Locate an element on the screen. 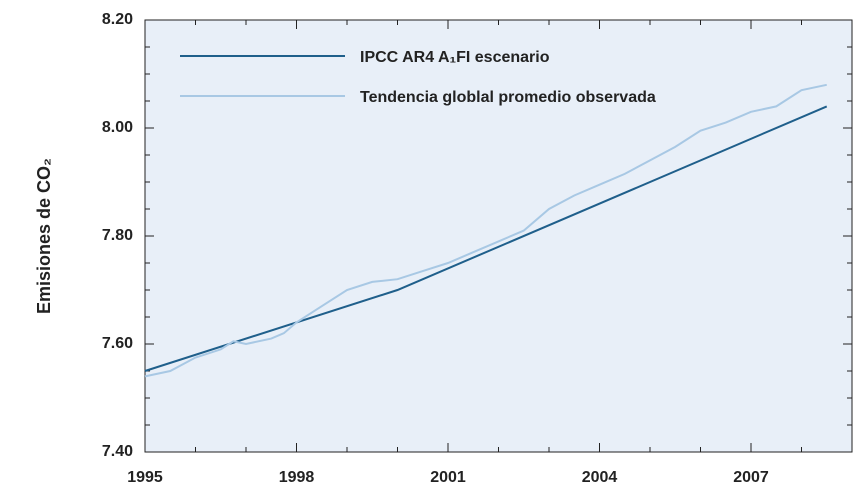 The width and height of the screenshot is (861, 496). y-tick-label: 7.40 is located at coordinates (117, 451).